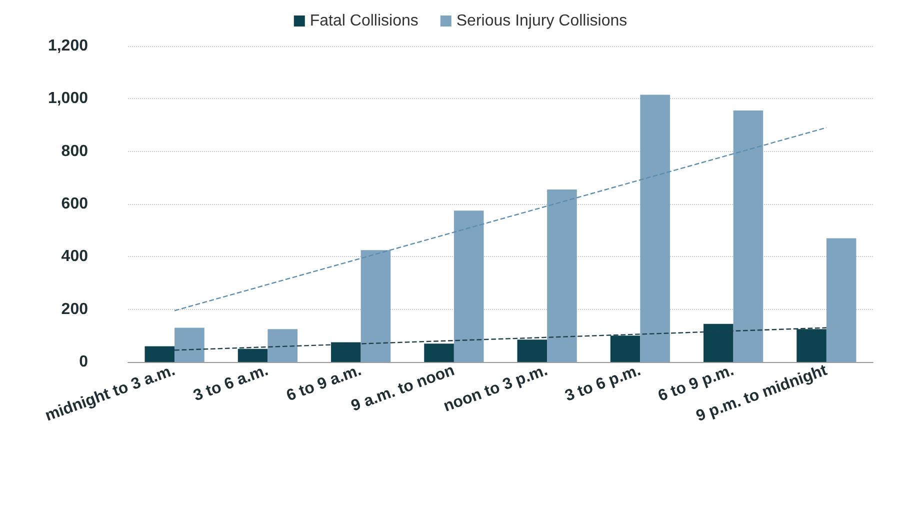 The width and height of the screenshot is (921, 507). Describe the element at coordinates (83, 362) in the screenshot. I see `y-tick-label: 0` at that location.